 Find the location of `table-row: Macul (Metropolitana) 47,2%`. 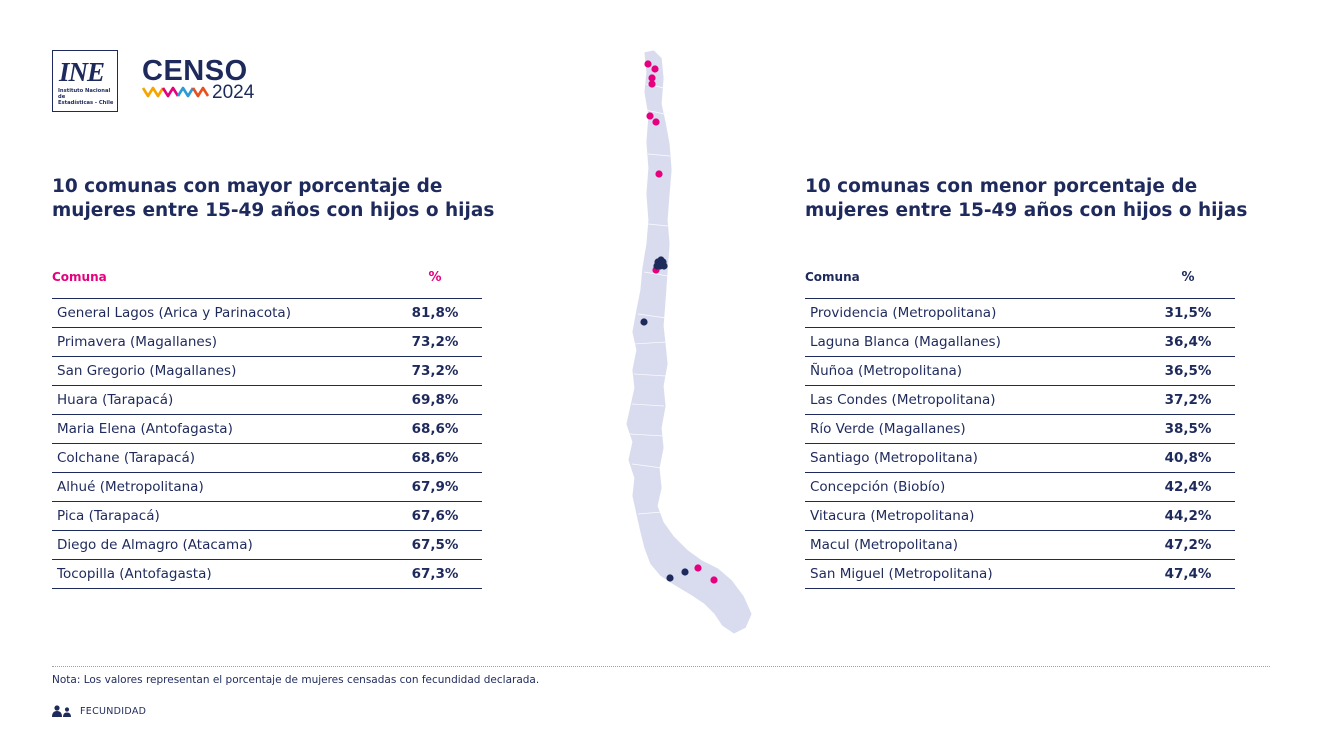

table-row: Macul (Metropolitana) 47,2% is located at coordinates (1020, 545).